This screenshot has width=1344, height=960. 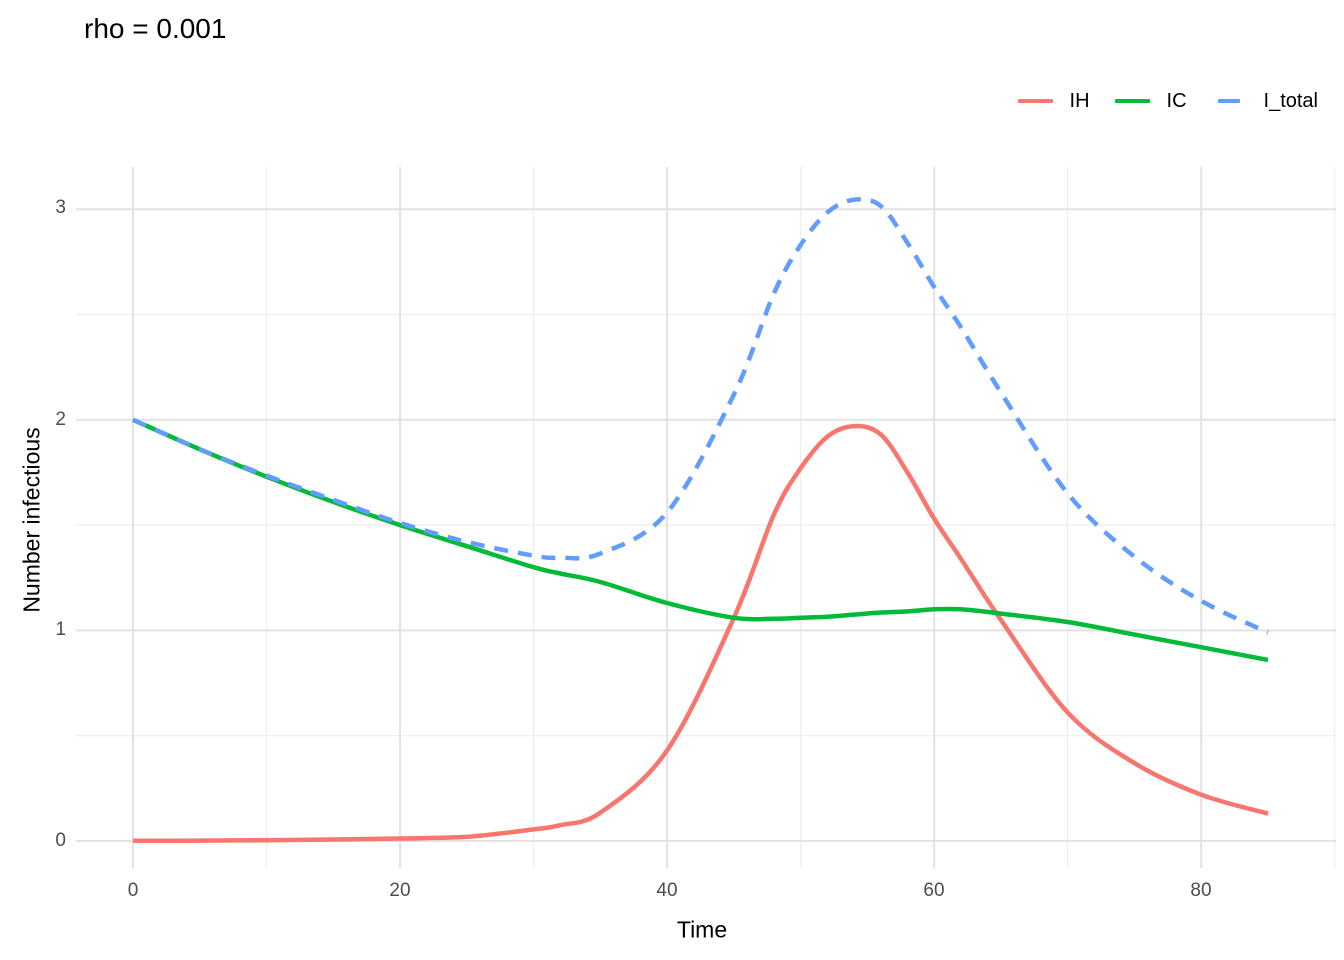 What do you see at coordinates (1079, 100) in the screenshot?
I see `legend-label: IH` at bounding box center [1079, 100].